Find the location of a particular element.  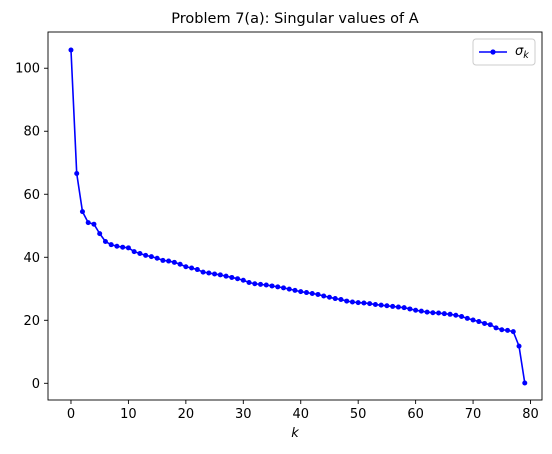

legend-label-subscript: k is located at coordinates (526, 55).